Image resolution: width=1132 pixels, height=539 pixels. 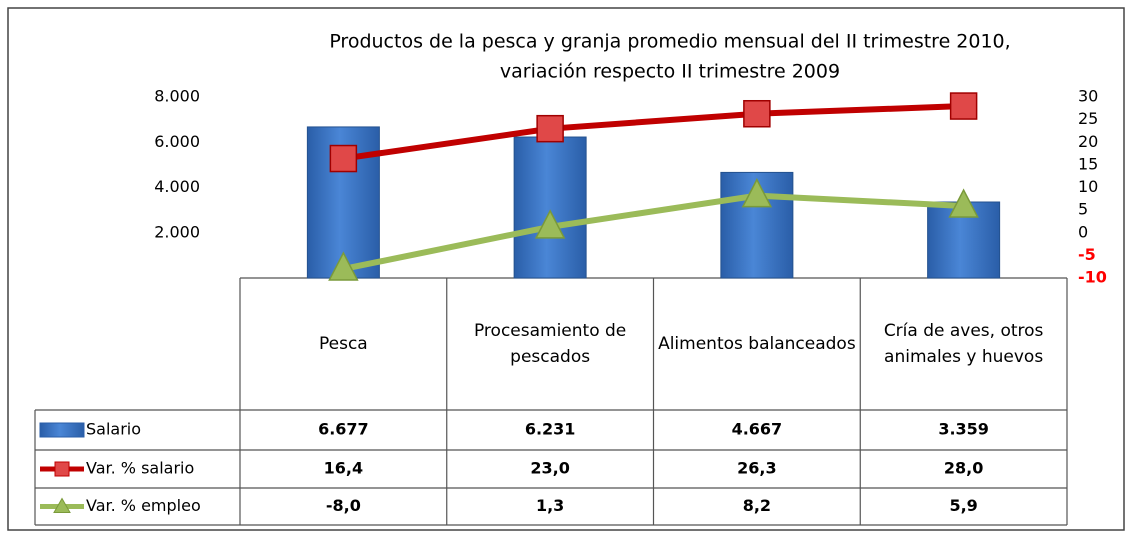 I want to click on table-value: 6.677, so click(x=343, y=429).